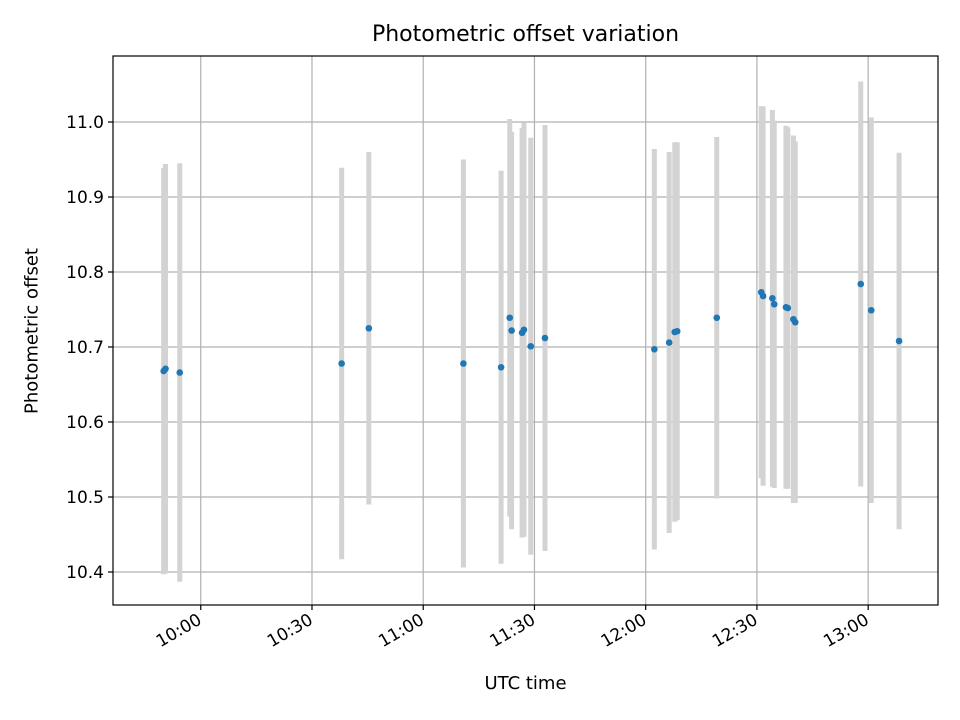 This screenshot has width=960, height=720. I want to click on x-axis-ticks: 10:00 10:30 11:00 11:30 12:00 12:30 13:00, so click(513, 628).